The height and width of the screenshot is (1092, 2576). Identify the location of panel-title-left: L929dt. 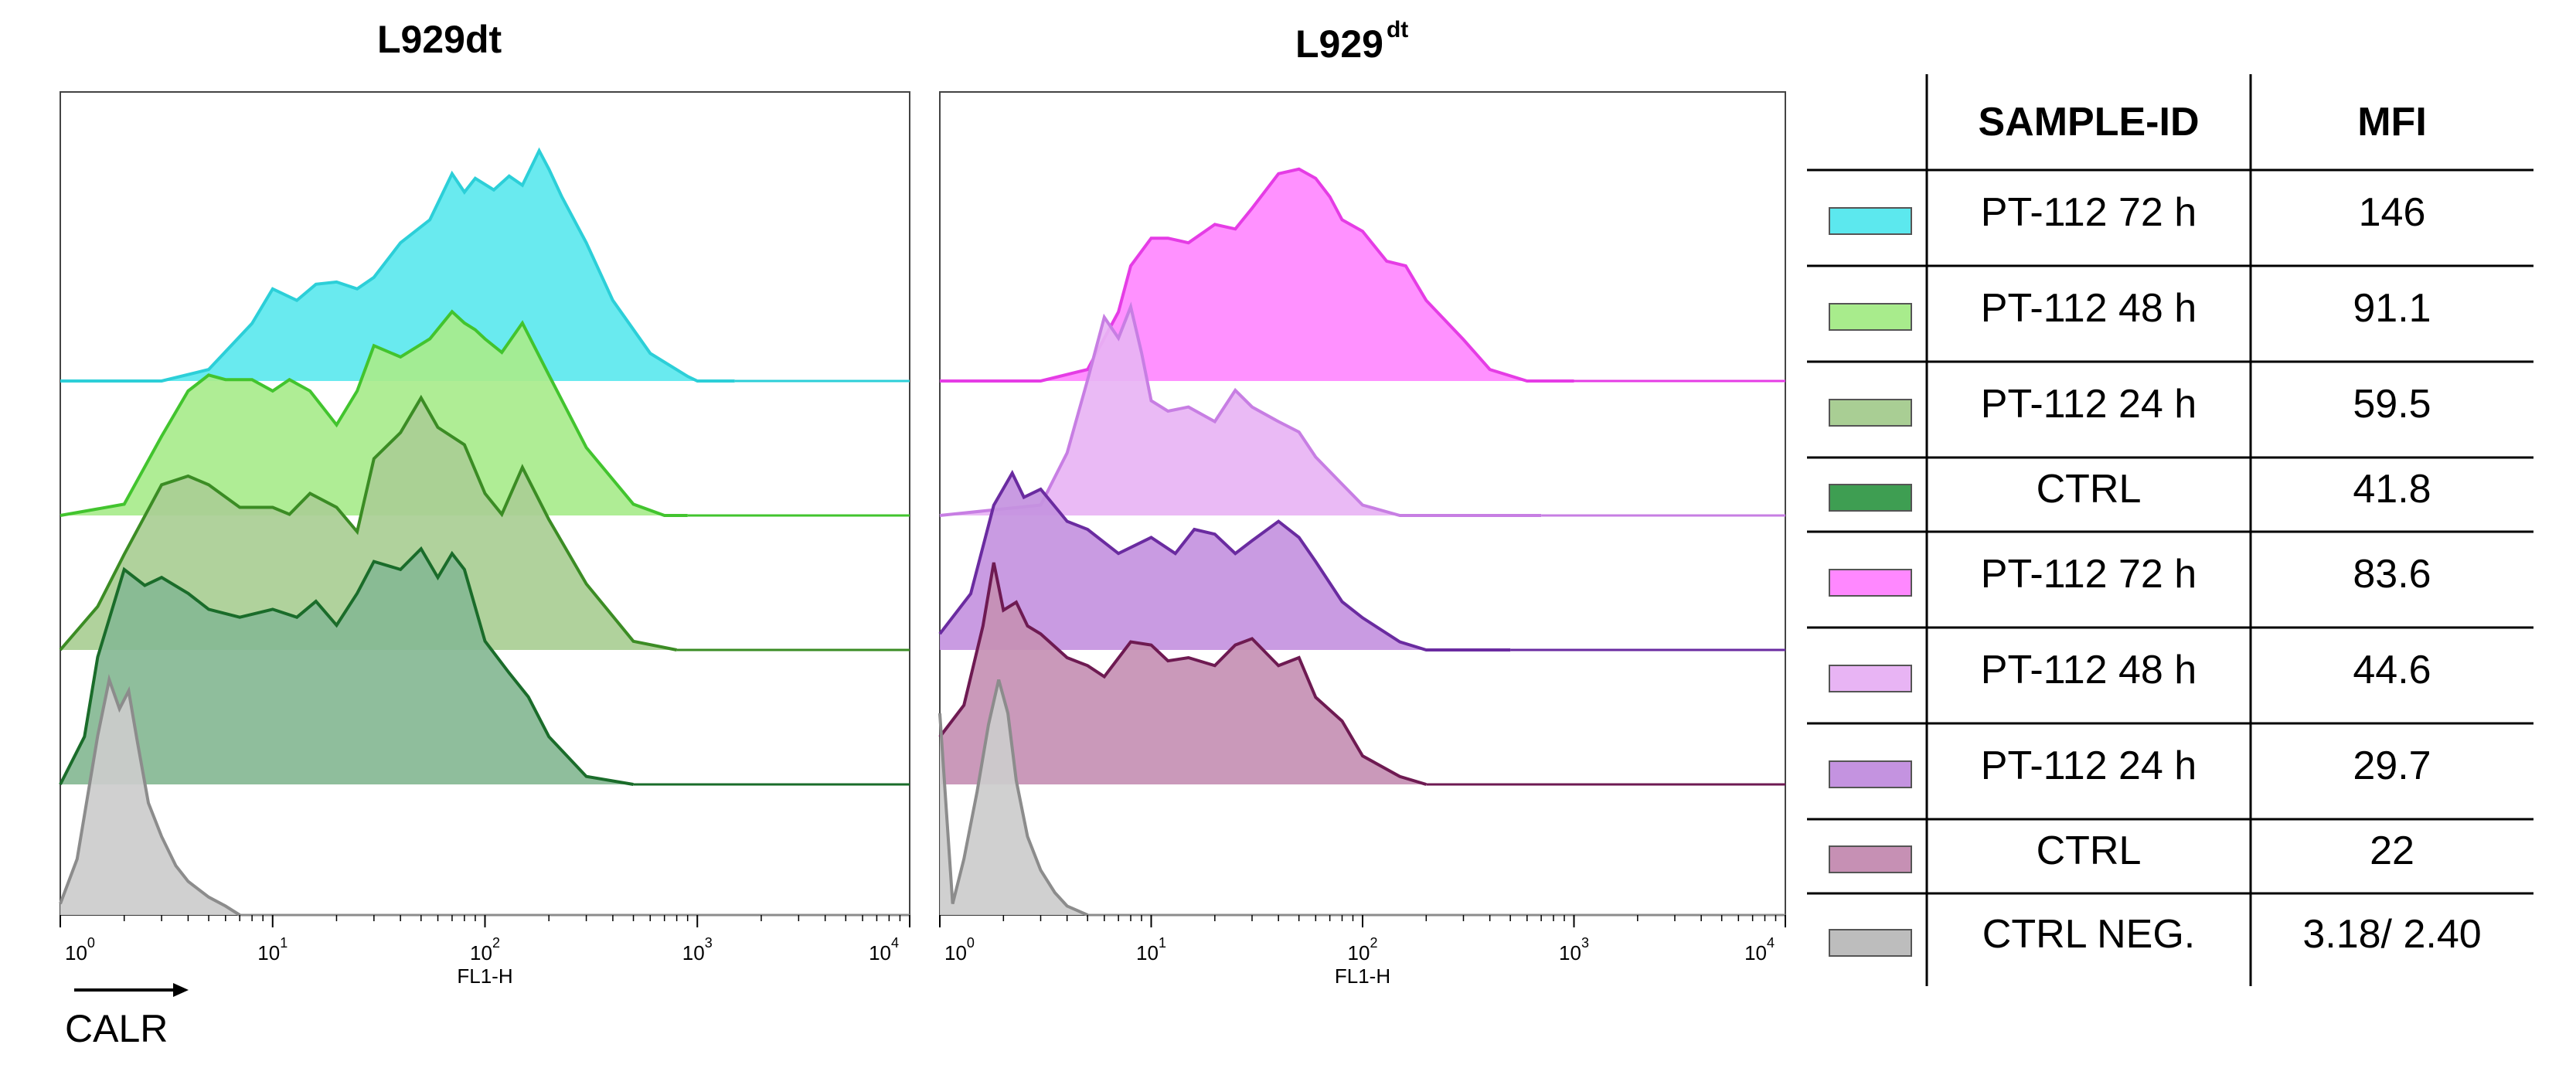
(439, 39).